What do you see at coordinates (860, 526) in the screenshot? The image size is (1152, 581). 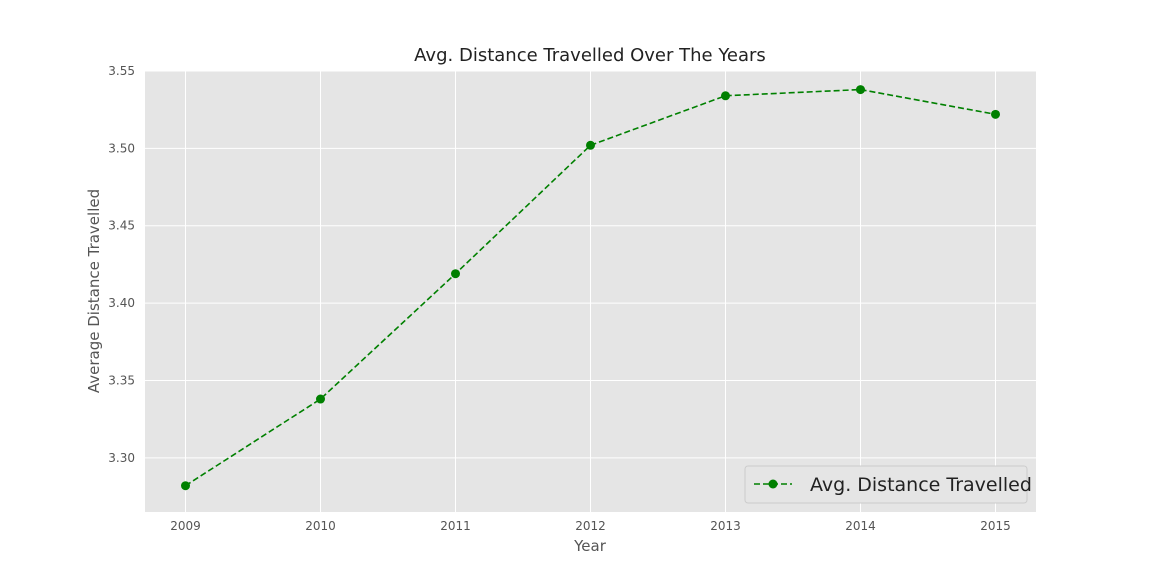 I see `x-tick-label: 2014` at bounding box center [860, 526].